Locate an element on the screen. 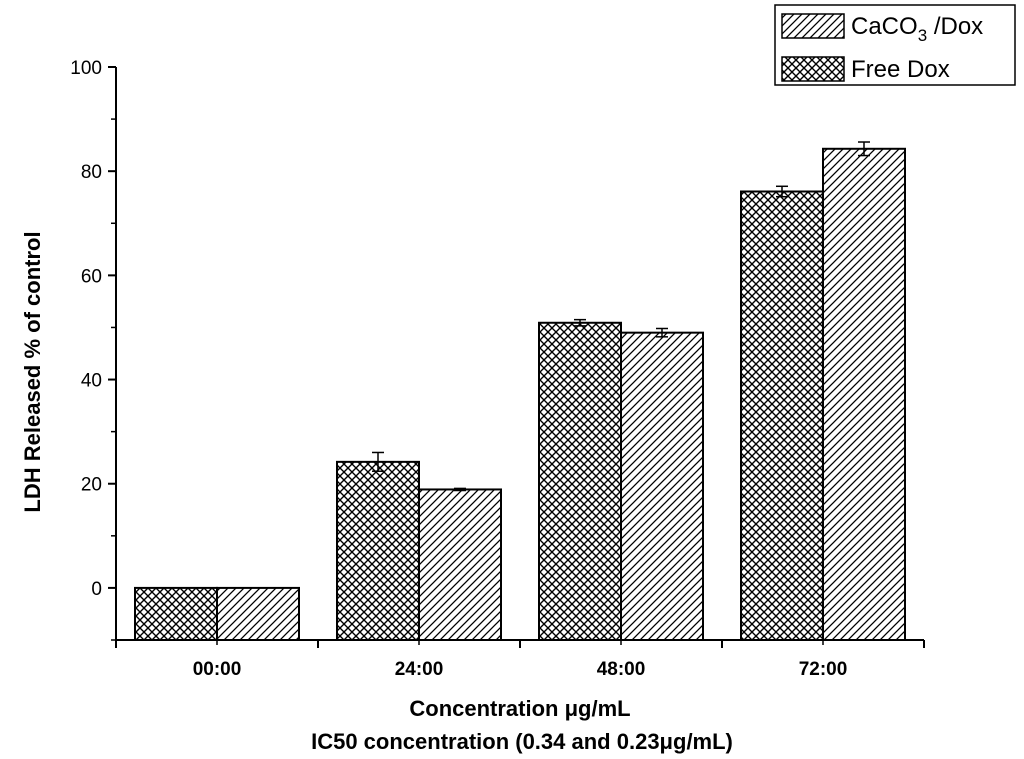  x-tick-label: 48:00 is located at coordinates (621, 669).